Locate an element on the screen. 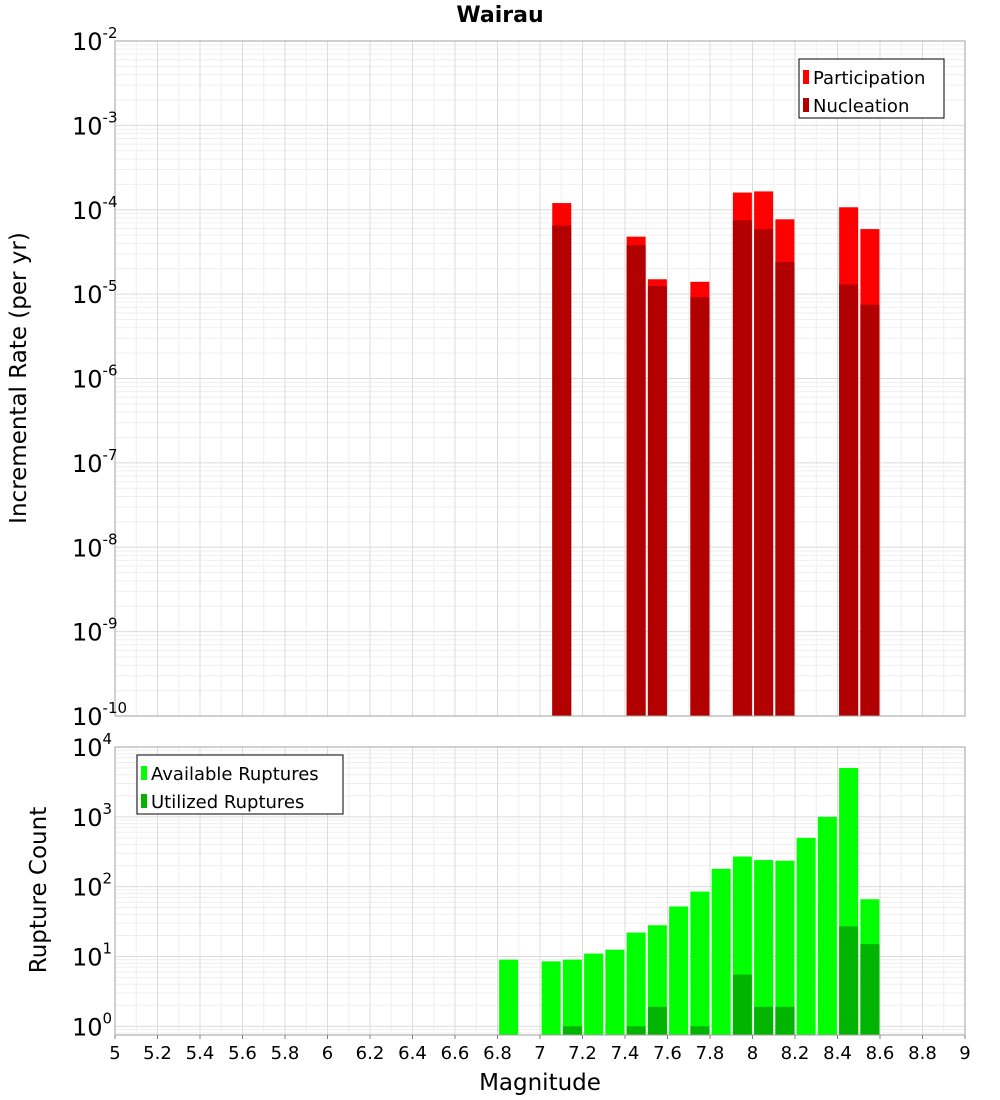  y-tick-label: 10⁻⁸ is located at coordinates (95, 546).